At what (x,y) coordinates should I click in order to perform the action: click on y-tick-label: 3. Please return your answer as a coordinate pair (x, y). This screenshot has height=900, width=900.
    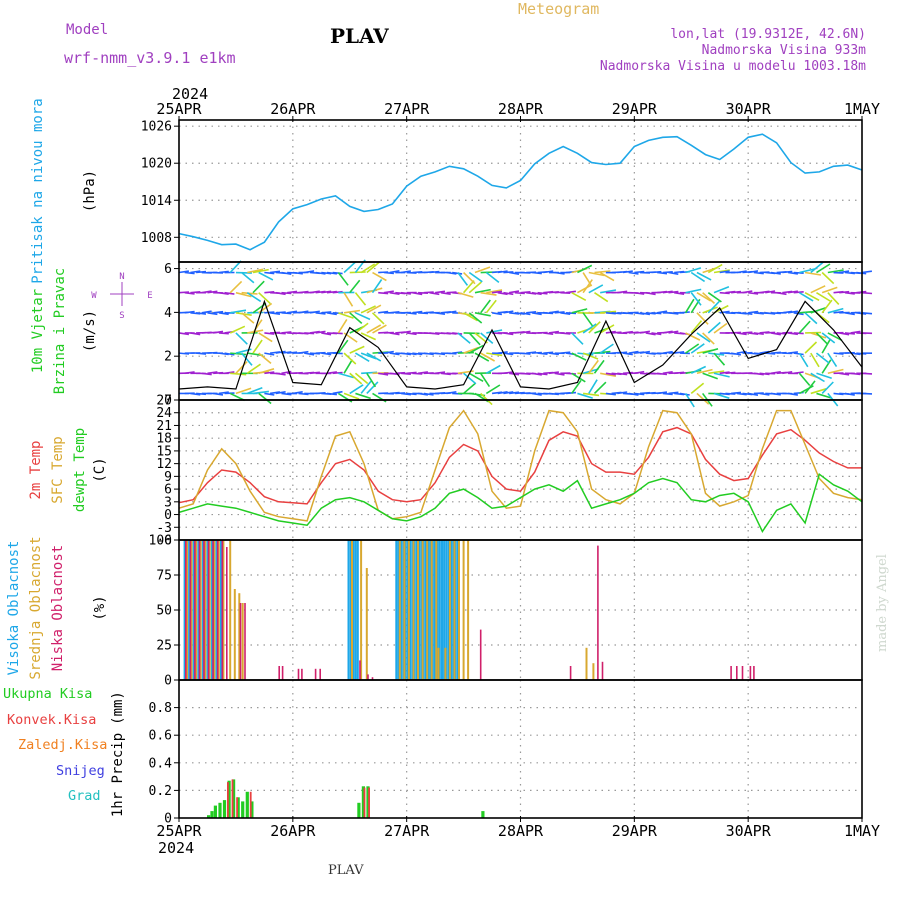
    Looking at the image, I should click on (168, 502).